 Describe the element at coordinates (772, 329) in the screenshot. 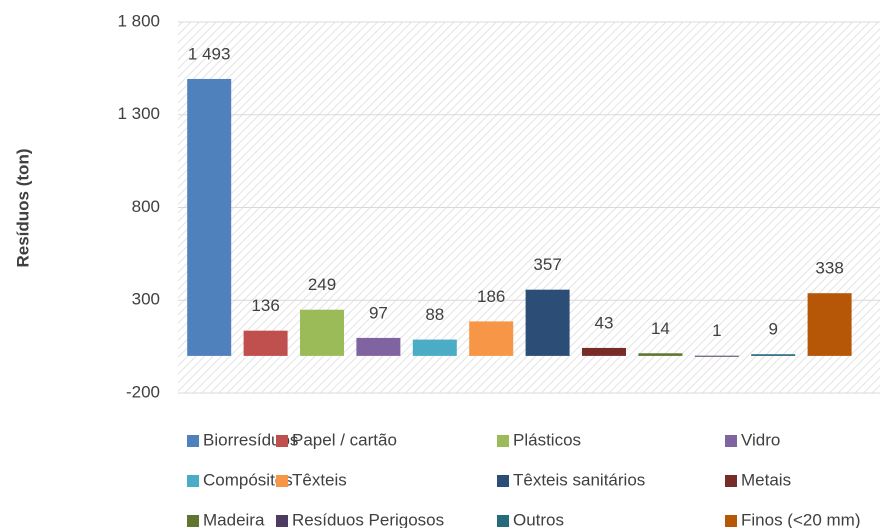

I see `data-label: 9` at that location.